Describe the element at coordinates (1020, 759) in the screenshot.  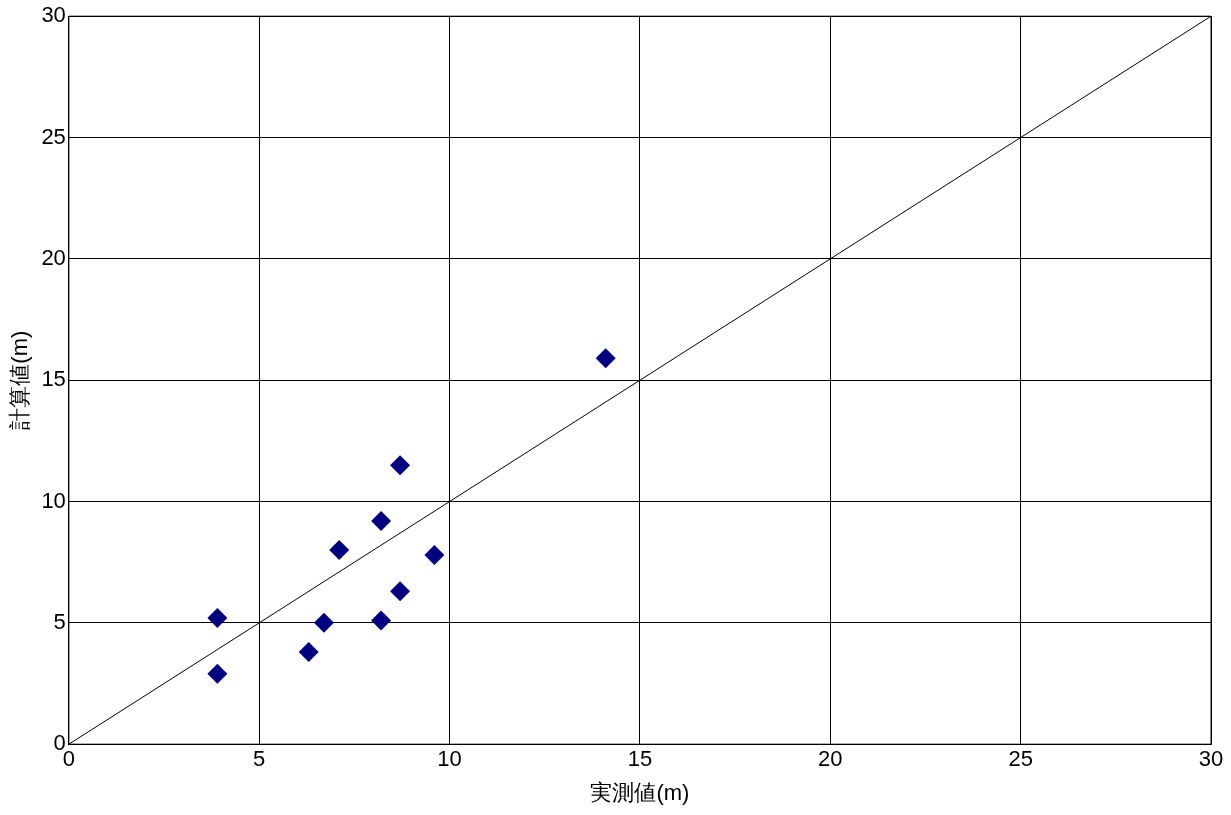
I see `x-tick-label: 25` at that location.